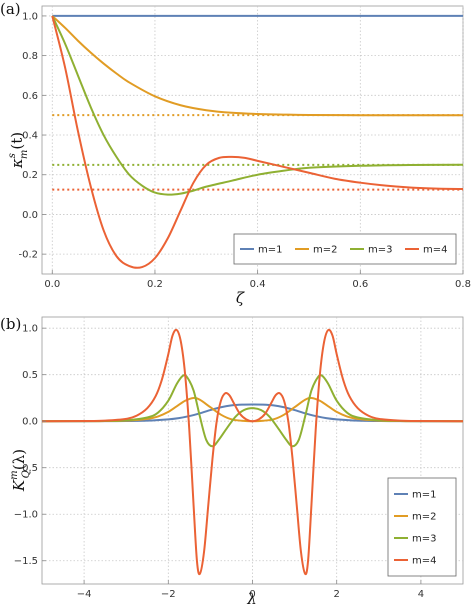 This screenshot has height=609, width=474. Describe the element at coordinates (252, 594) in the screenshot. I see `x-tick-label: 0` at that location.